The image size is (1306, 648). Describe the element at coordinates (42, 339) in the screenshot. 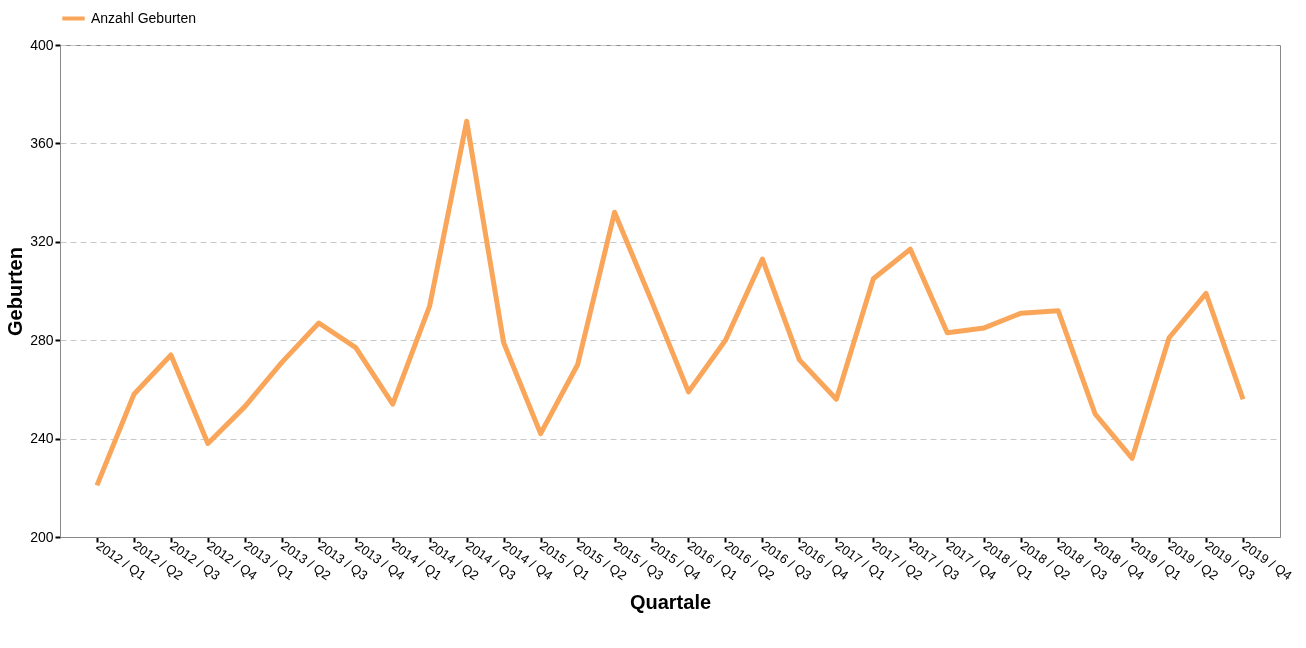

I see `y-tick-label: 280` at that location.